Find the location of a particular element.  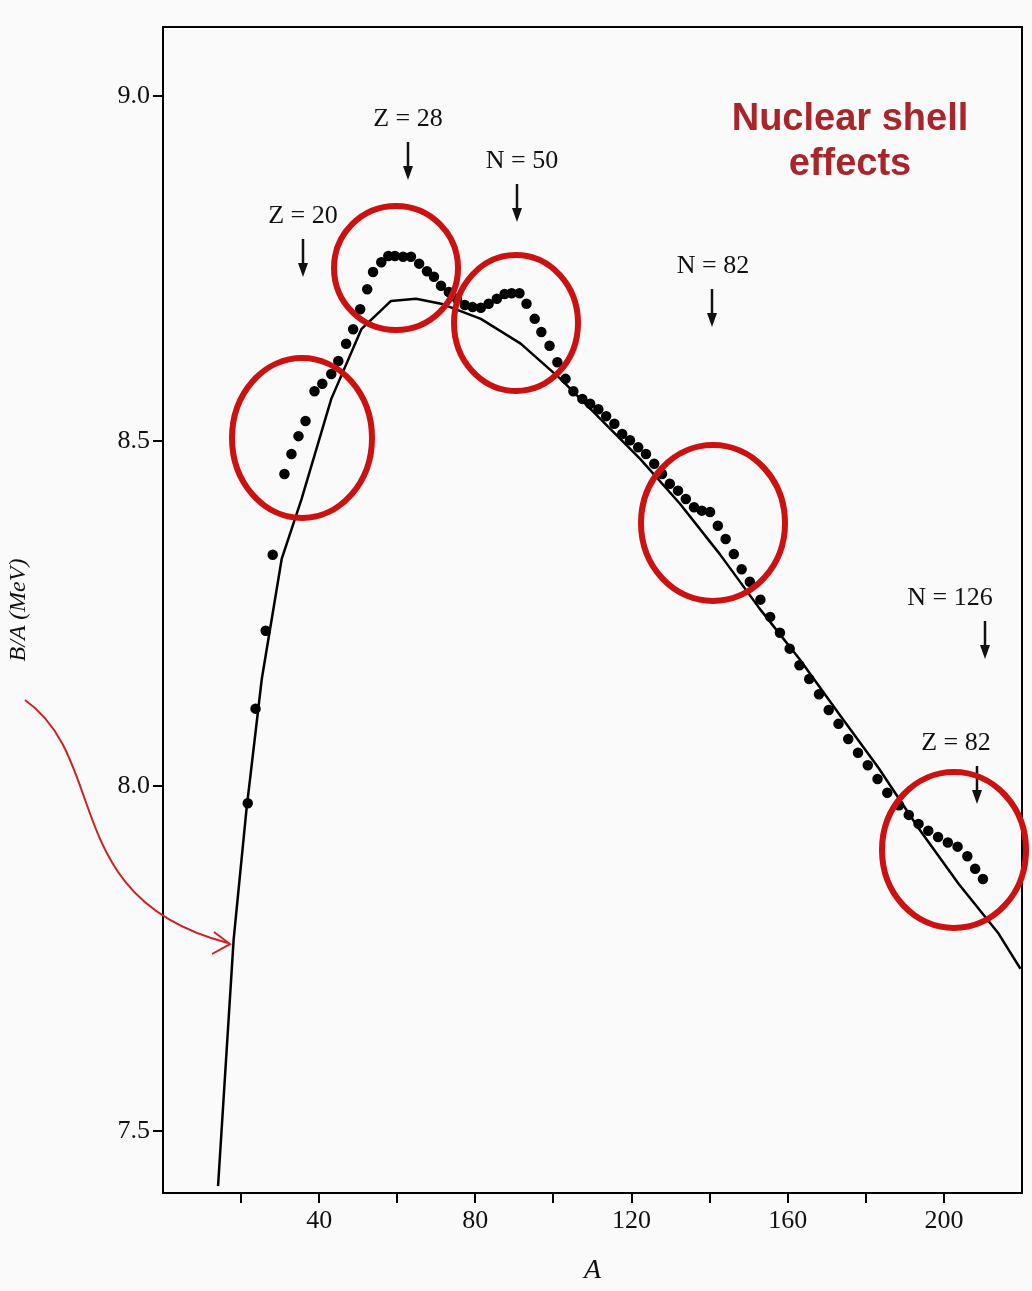

y-axis-title: B/A (MeV) is located at coordinates (16, 610).